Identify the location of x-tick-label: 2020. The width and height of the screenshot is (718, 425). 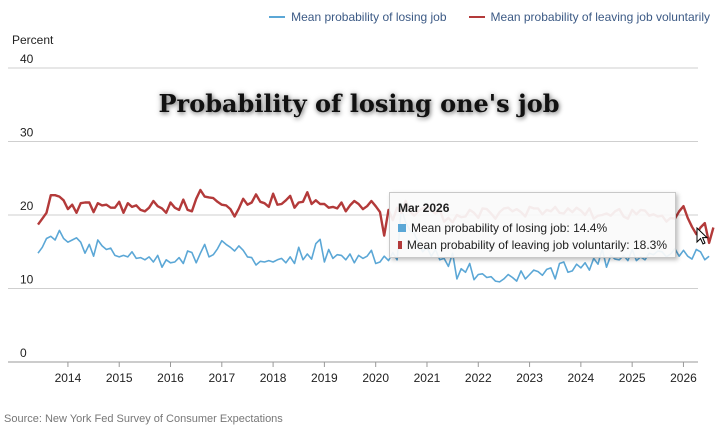
(375, 378).